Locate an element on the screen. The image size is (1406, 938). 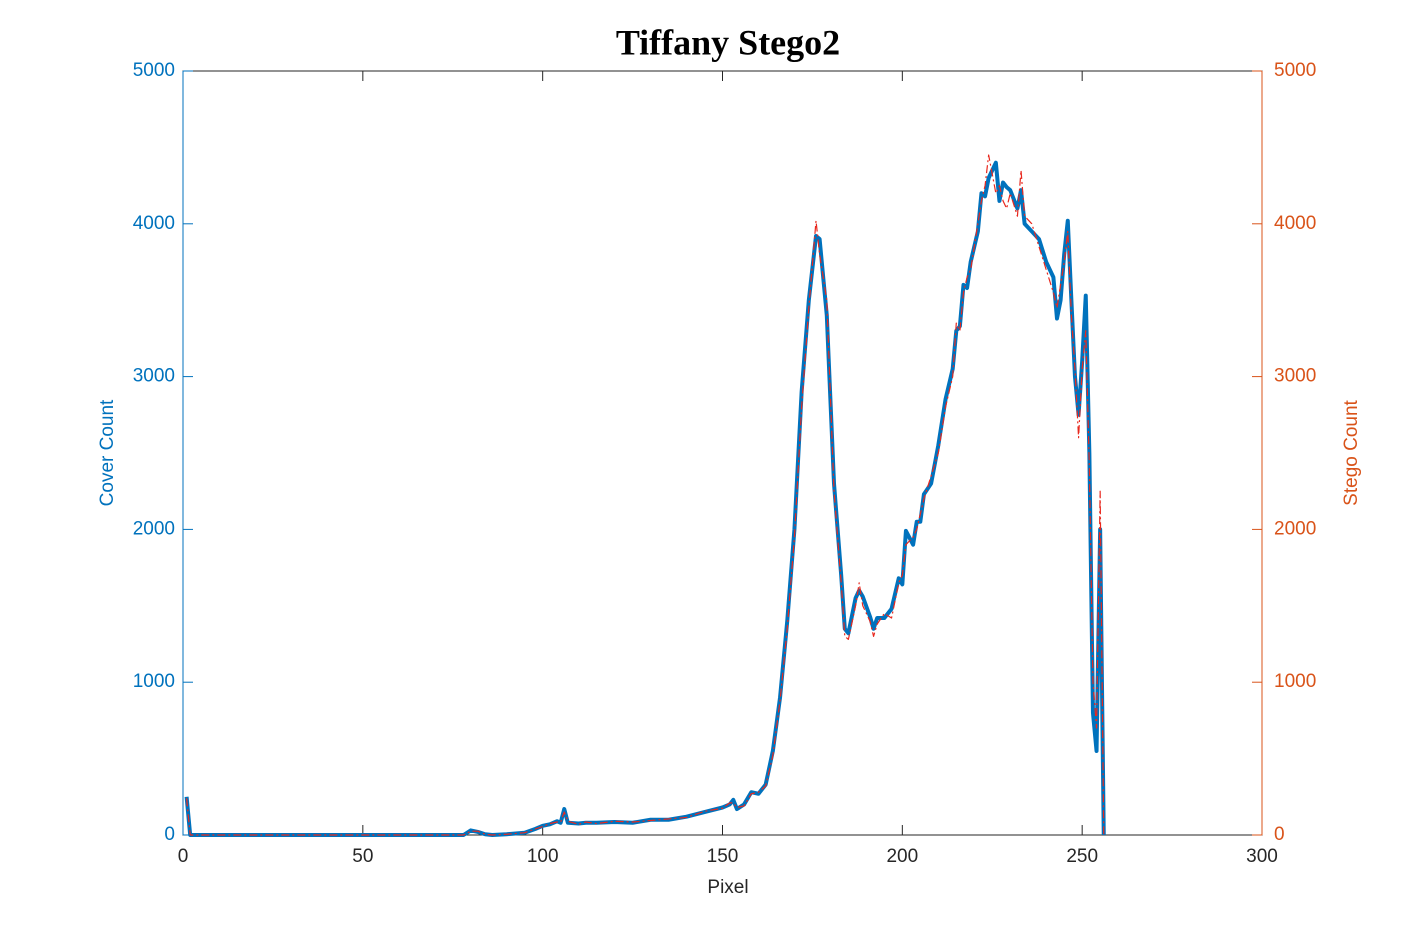
y2-tick-label: 3000 is located at coordinates (1295, 376).